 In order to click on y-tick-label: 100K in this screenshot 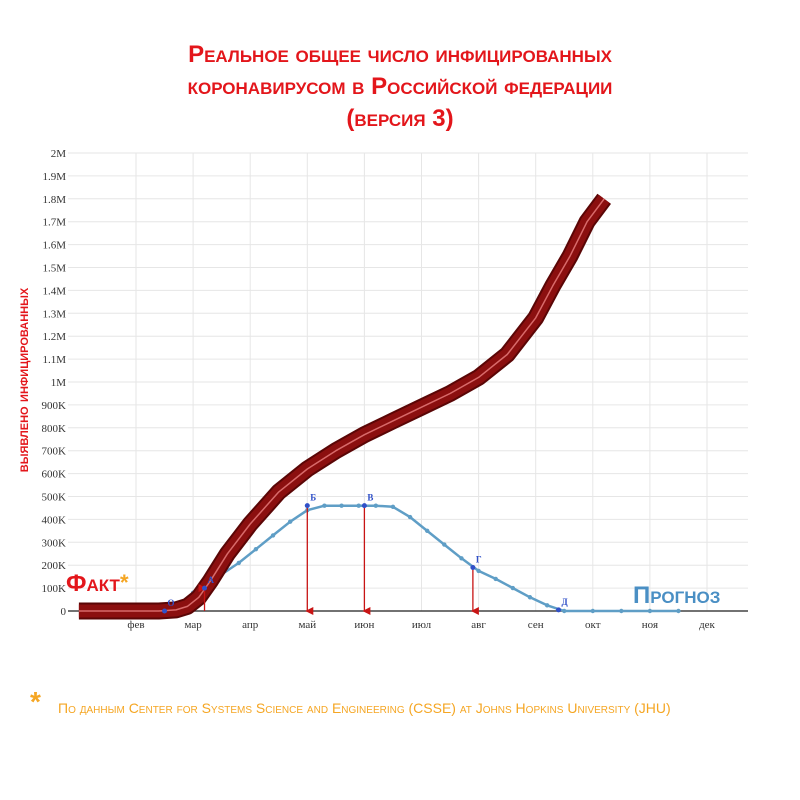, I will do `click(54, 589)`.